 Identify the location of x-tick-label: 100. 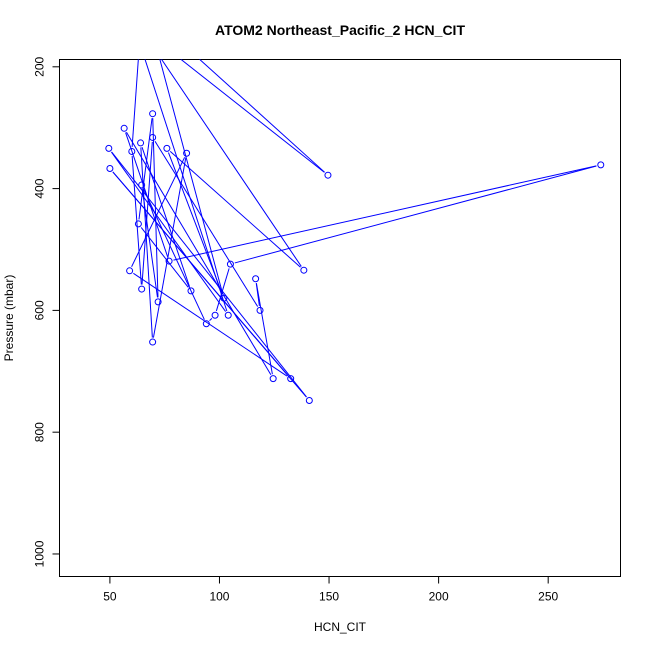
(219, 597).